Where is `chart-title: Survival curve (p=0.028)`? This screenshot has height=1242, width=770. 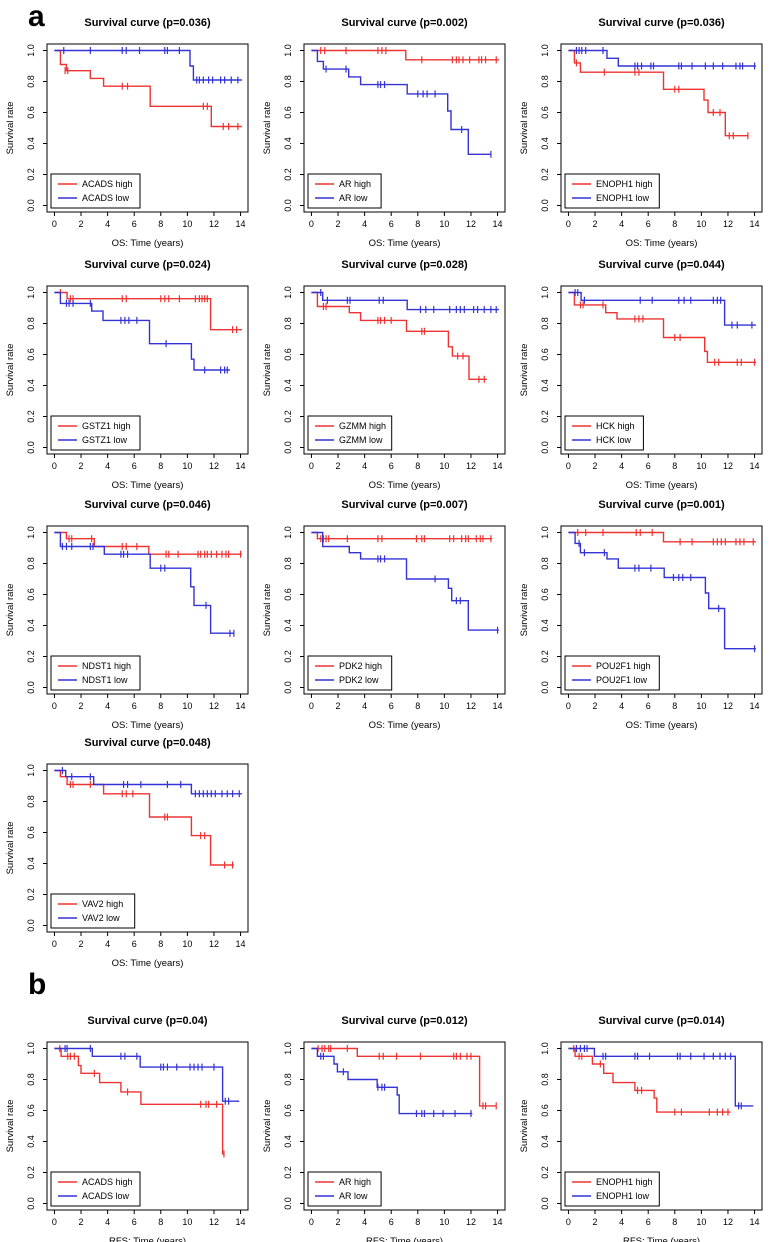 chart-title: Survival curve (p=0.028) is located at coordinates (404, 265).